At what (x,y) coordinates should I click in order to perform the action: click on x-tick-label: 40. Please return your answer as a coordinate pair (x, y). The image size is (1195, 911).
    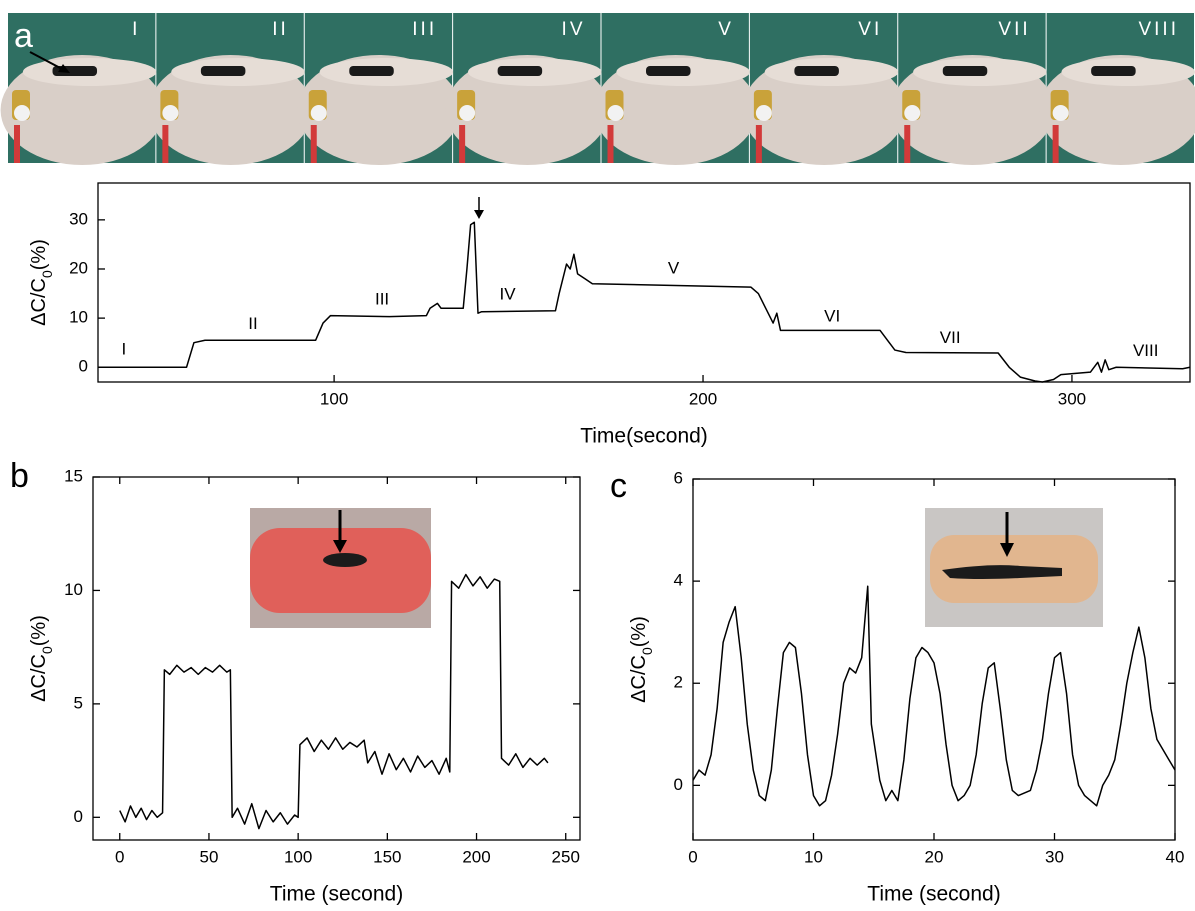
    Looking at the image, I should click on (1175, 856).